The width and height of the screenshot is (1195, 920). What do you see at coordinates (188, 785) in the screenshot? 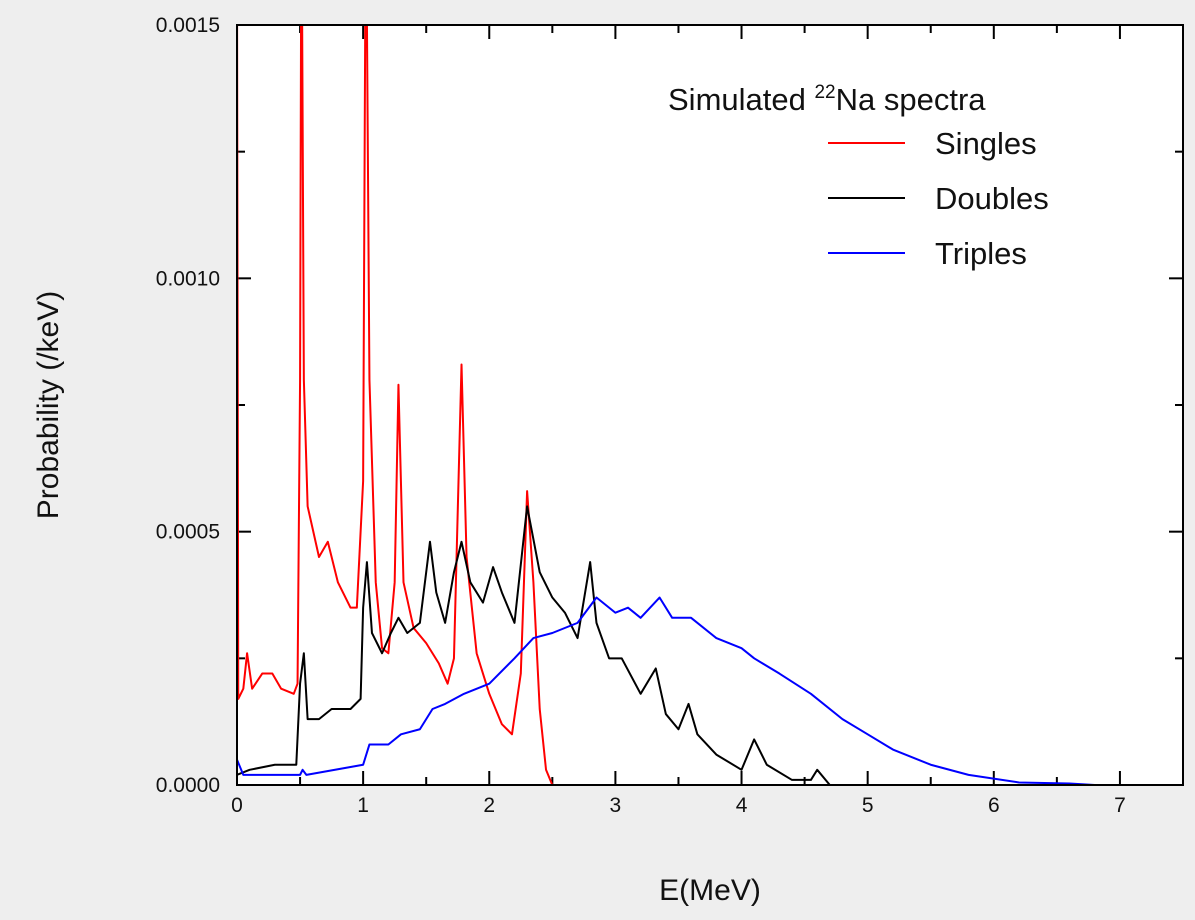
I see `y-tick-label: 0.0000` at bounding box center [188, 785].